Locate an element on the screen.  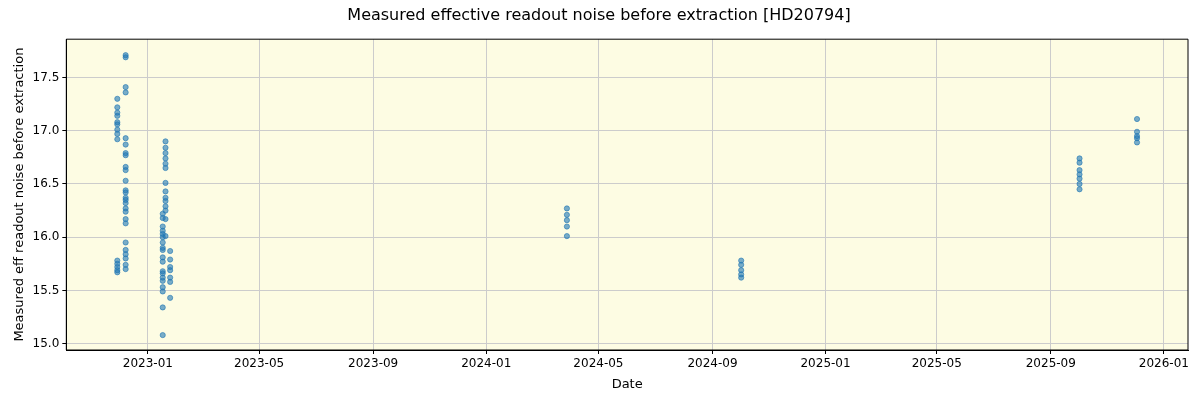
y-tick-label: 17.5 is located at coordinates (46, 76).